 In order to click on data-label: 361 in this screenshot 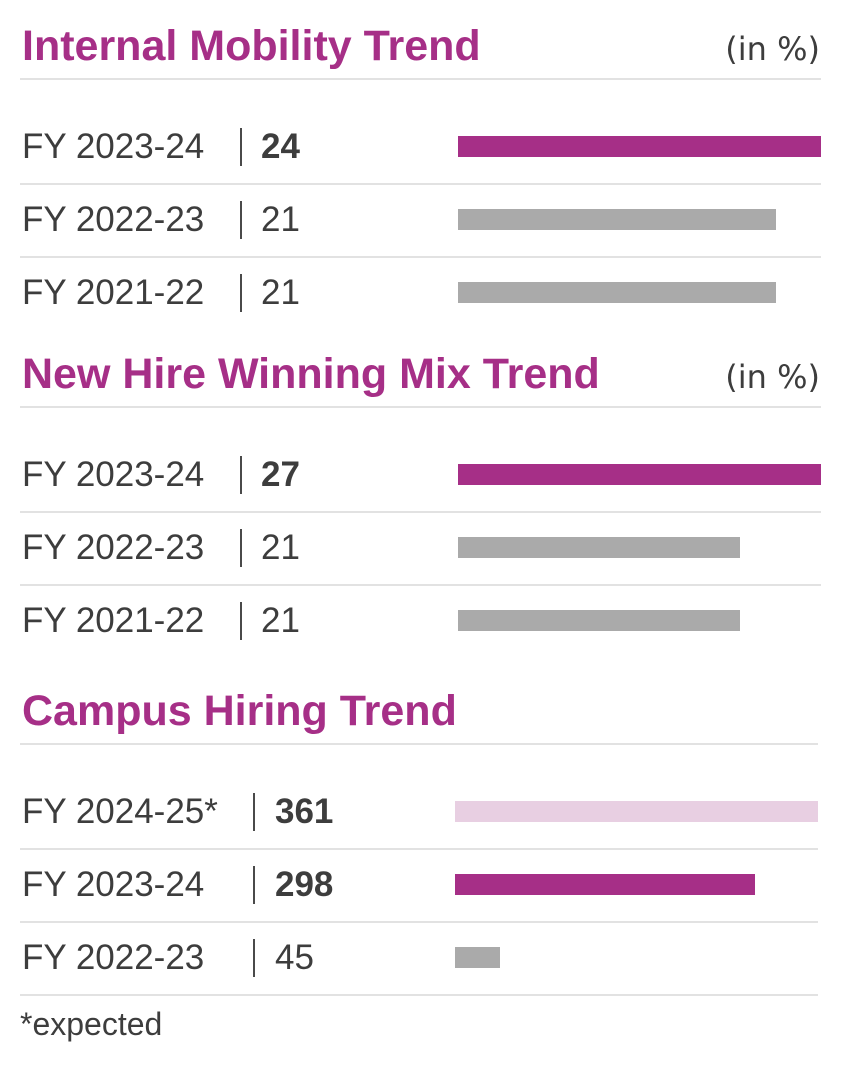, I will do `click(304, 811)`.